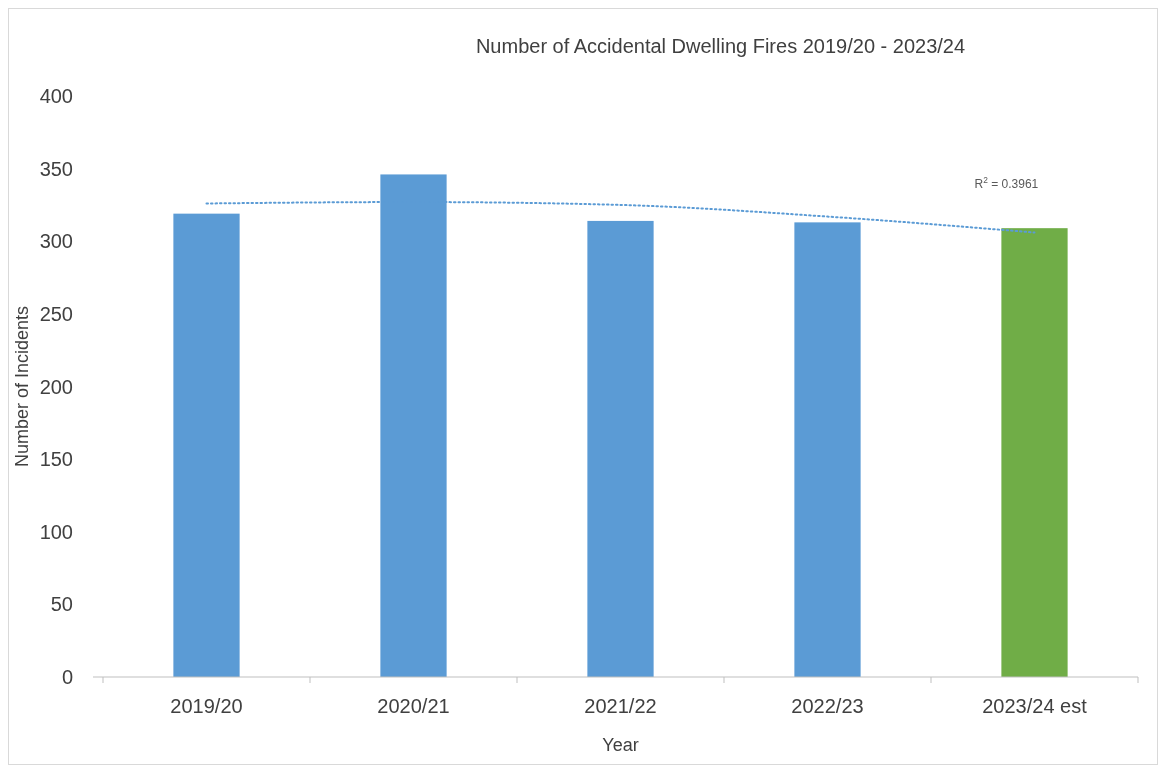  What do you see at coordinates (56, 459) in the screenshot?
I see `y-tick-label: 150` at bounding box center [56, 459].